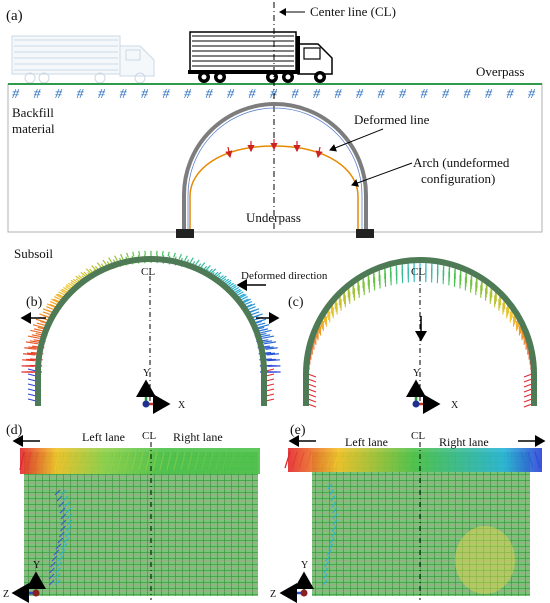 The width and height of the screenshot is (550, 603). What do you see at coordinates (274, 149) in the screenshot?
I see `load-arrows` at bounding box center [274, 149].